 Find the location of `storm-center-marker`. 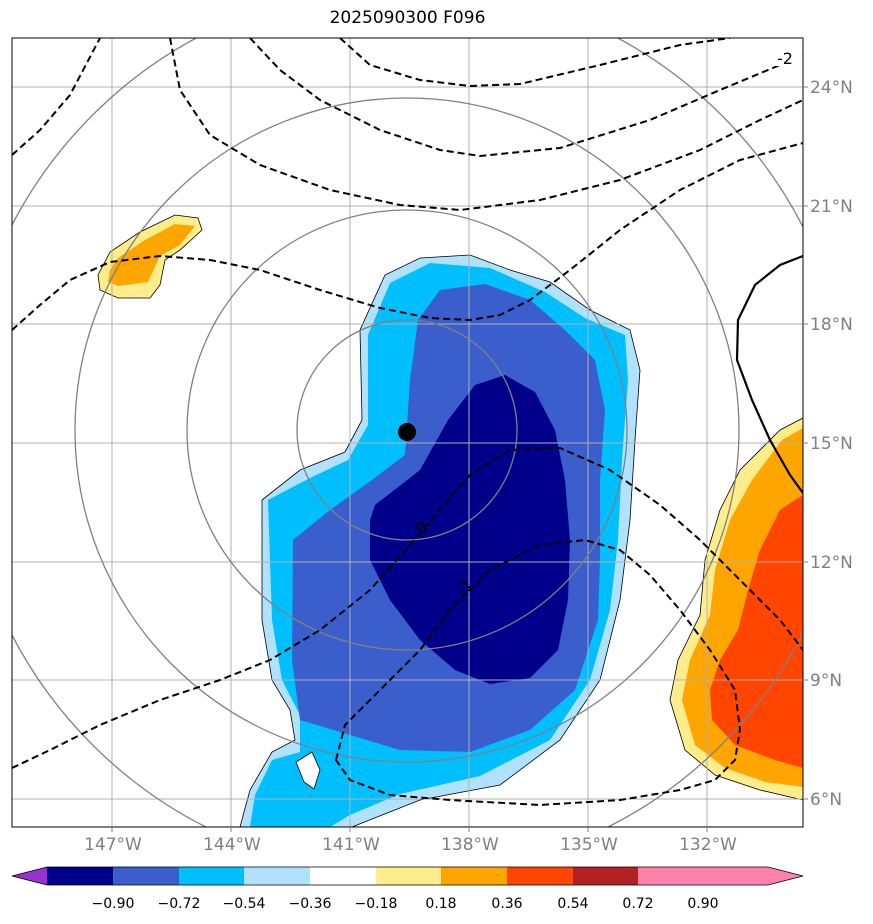

storm-center-marker is located at coordinates (407, 432).